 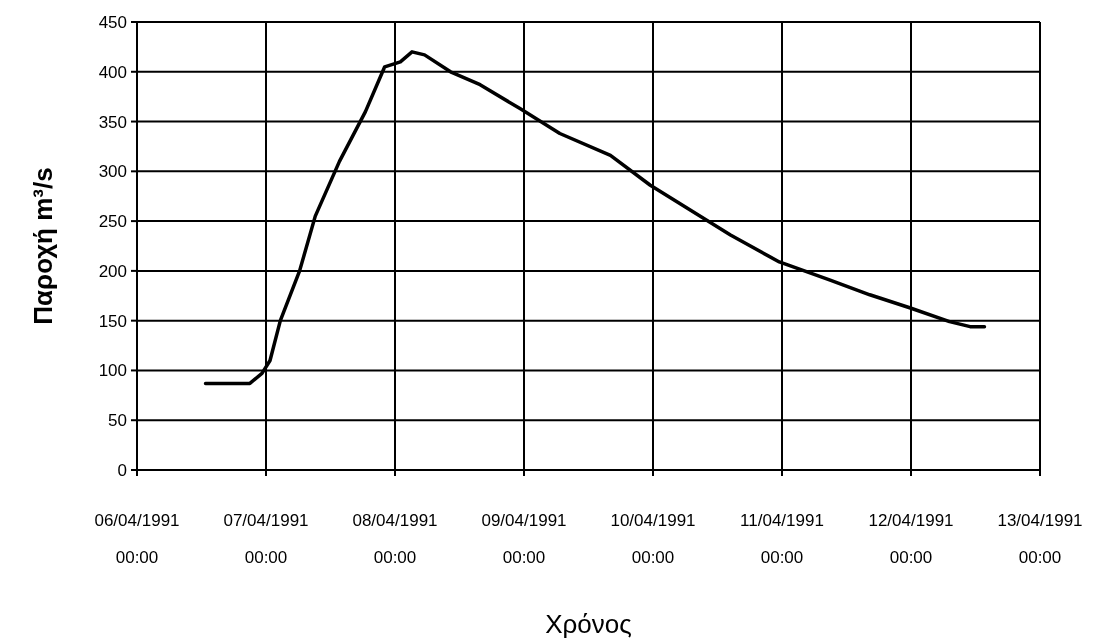 What do you see at coordinates (588, 624) in the screenshot?
I see `x-axis-title: Χρόνος` at bounding box center [588, 624].